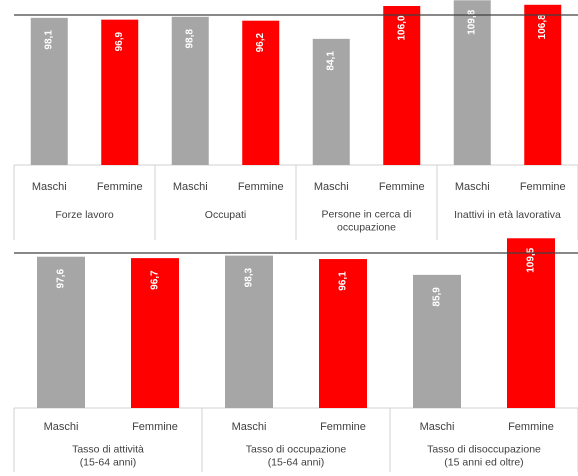 The height and width of the screenshot is (476, 578). Describe the element at coordinates (483, 463) in the screenshot. I see `group-label: (15 anni ed oltre)` at that location.